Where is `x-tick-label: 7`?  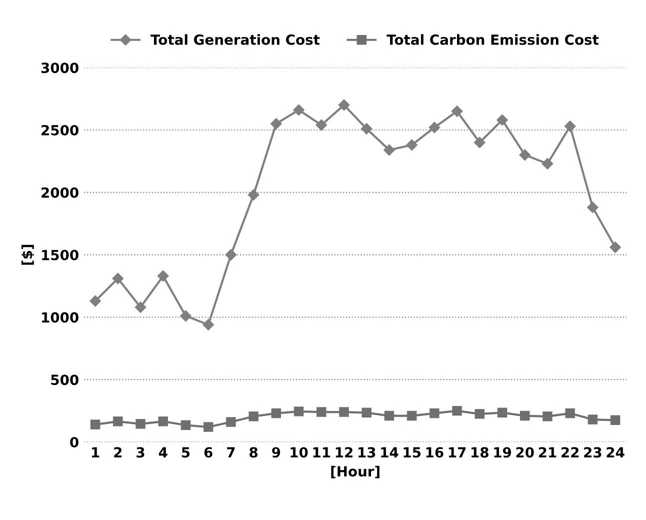
x-tick-label: 7 is located at coordinates (231, 452).